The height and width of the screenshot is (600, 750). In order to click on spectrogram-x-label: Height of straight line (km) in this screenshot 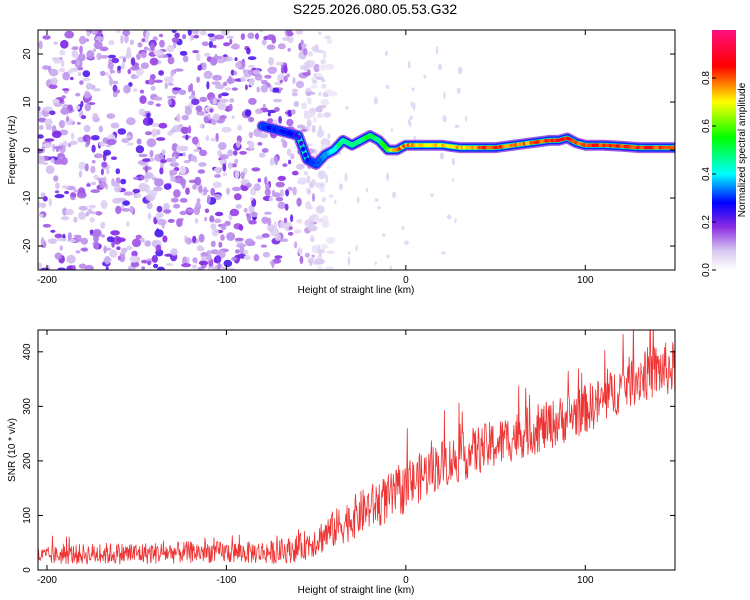, I will do `click(356, 290)`.